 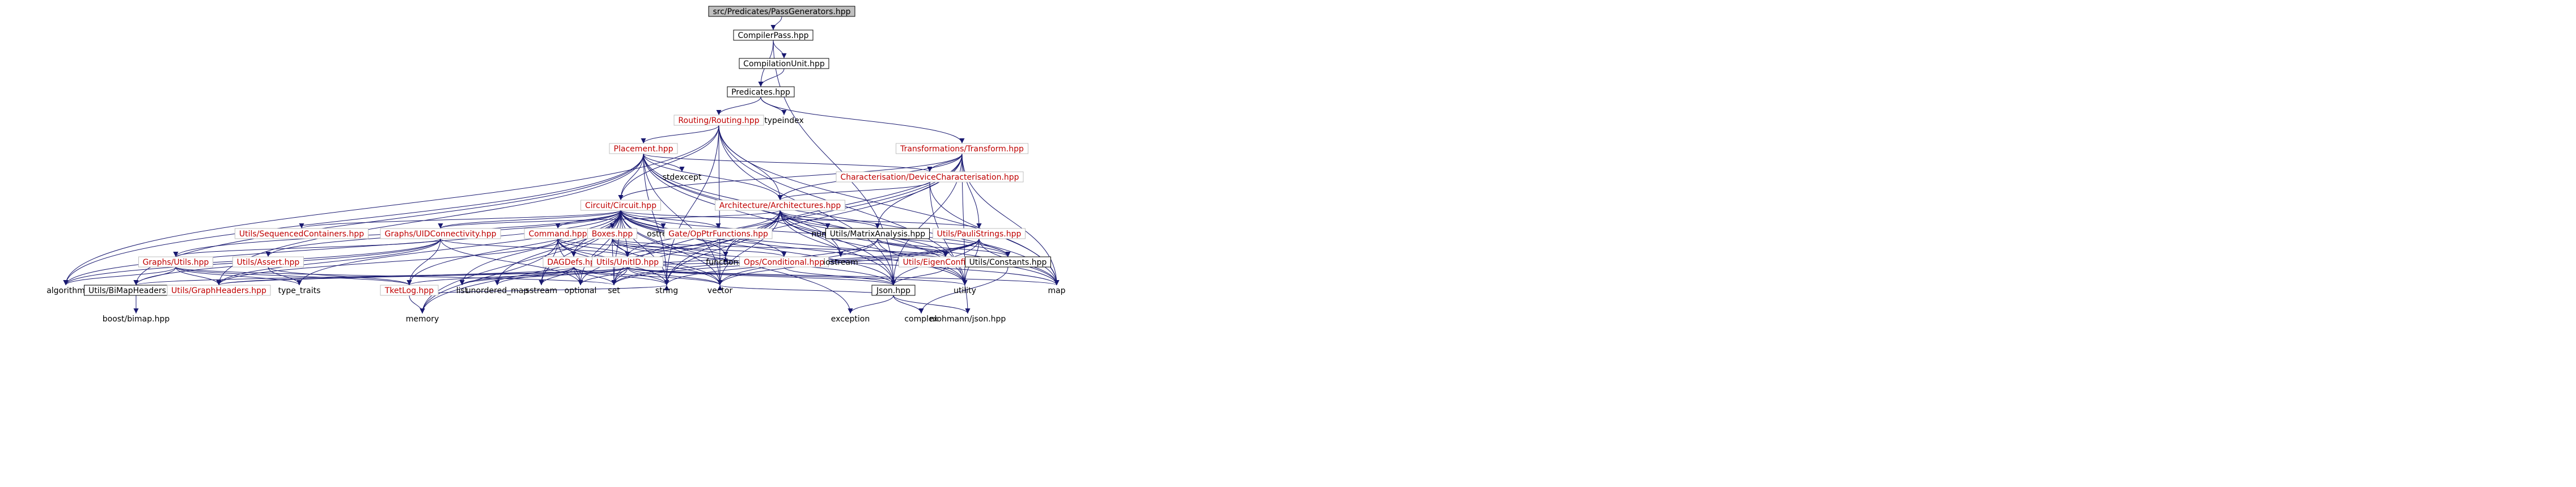 What do you see at coordinates (749, 248) in the screenshot?
I see `edge-architectures-to-vector` at bounding box center [749, 248].